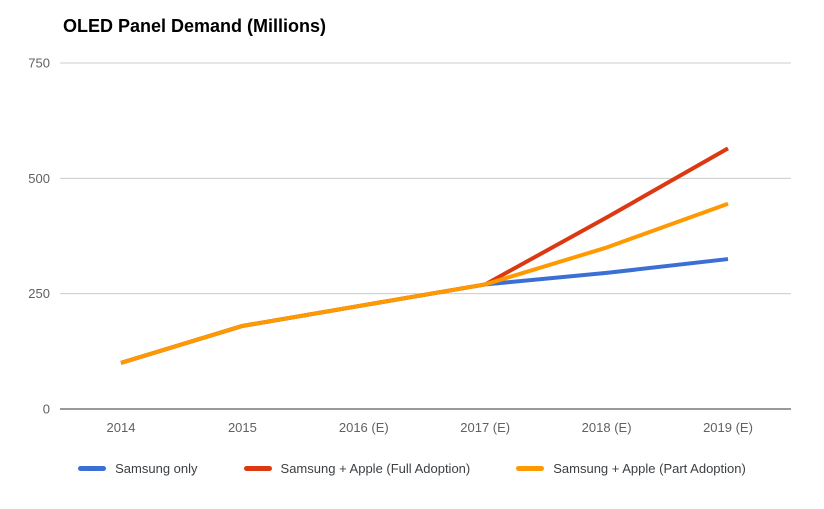 The width and height of the screenshot is (824, 509). What do you see at coordinates (195, 26) in the screenshot?
I see `chart-title: OLED Panel Demand (Millions)` at bounding box center [195, 26].